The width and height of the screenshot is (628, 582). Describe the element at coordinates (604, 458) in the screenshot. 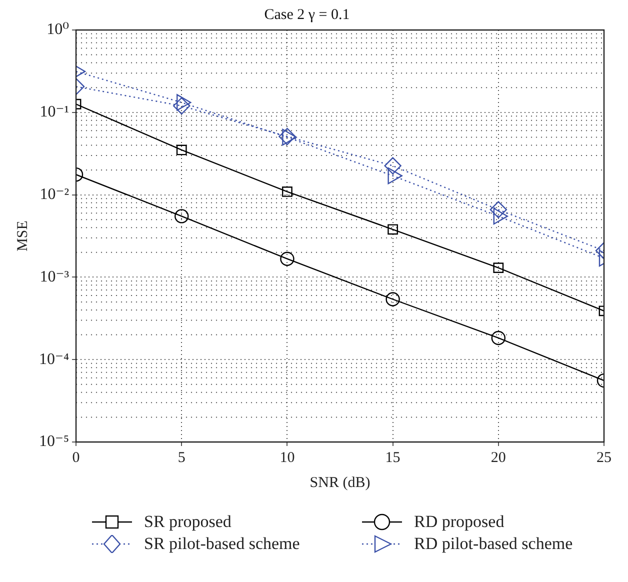

I see `x-tick-label: 25` at that location.